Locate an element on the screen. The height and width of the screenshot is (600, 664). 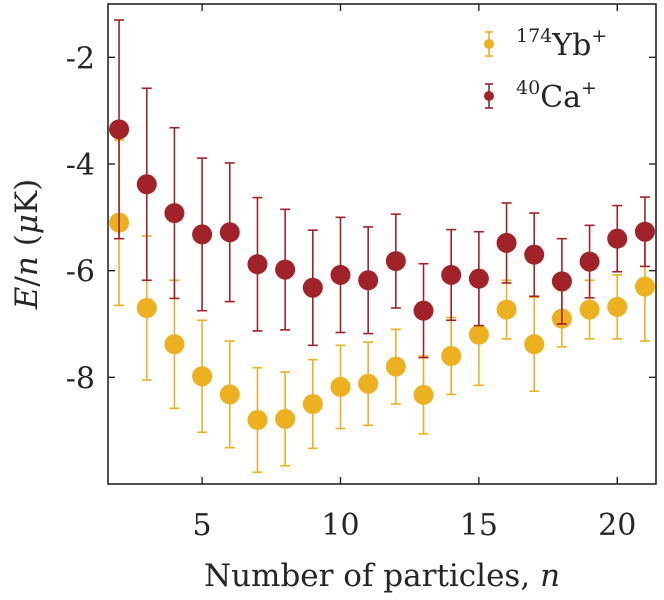
x-tick-label: 5 is located at coordinates (202, 525).